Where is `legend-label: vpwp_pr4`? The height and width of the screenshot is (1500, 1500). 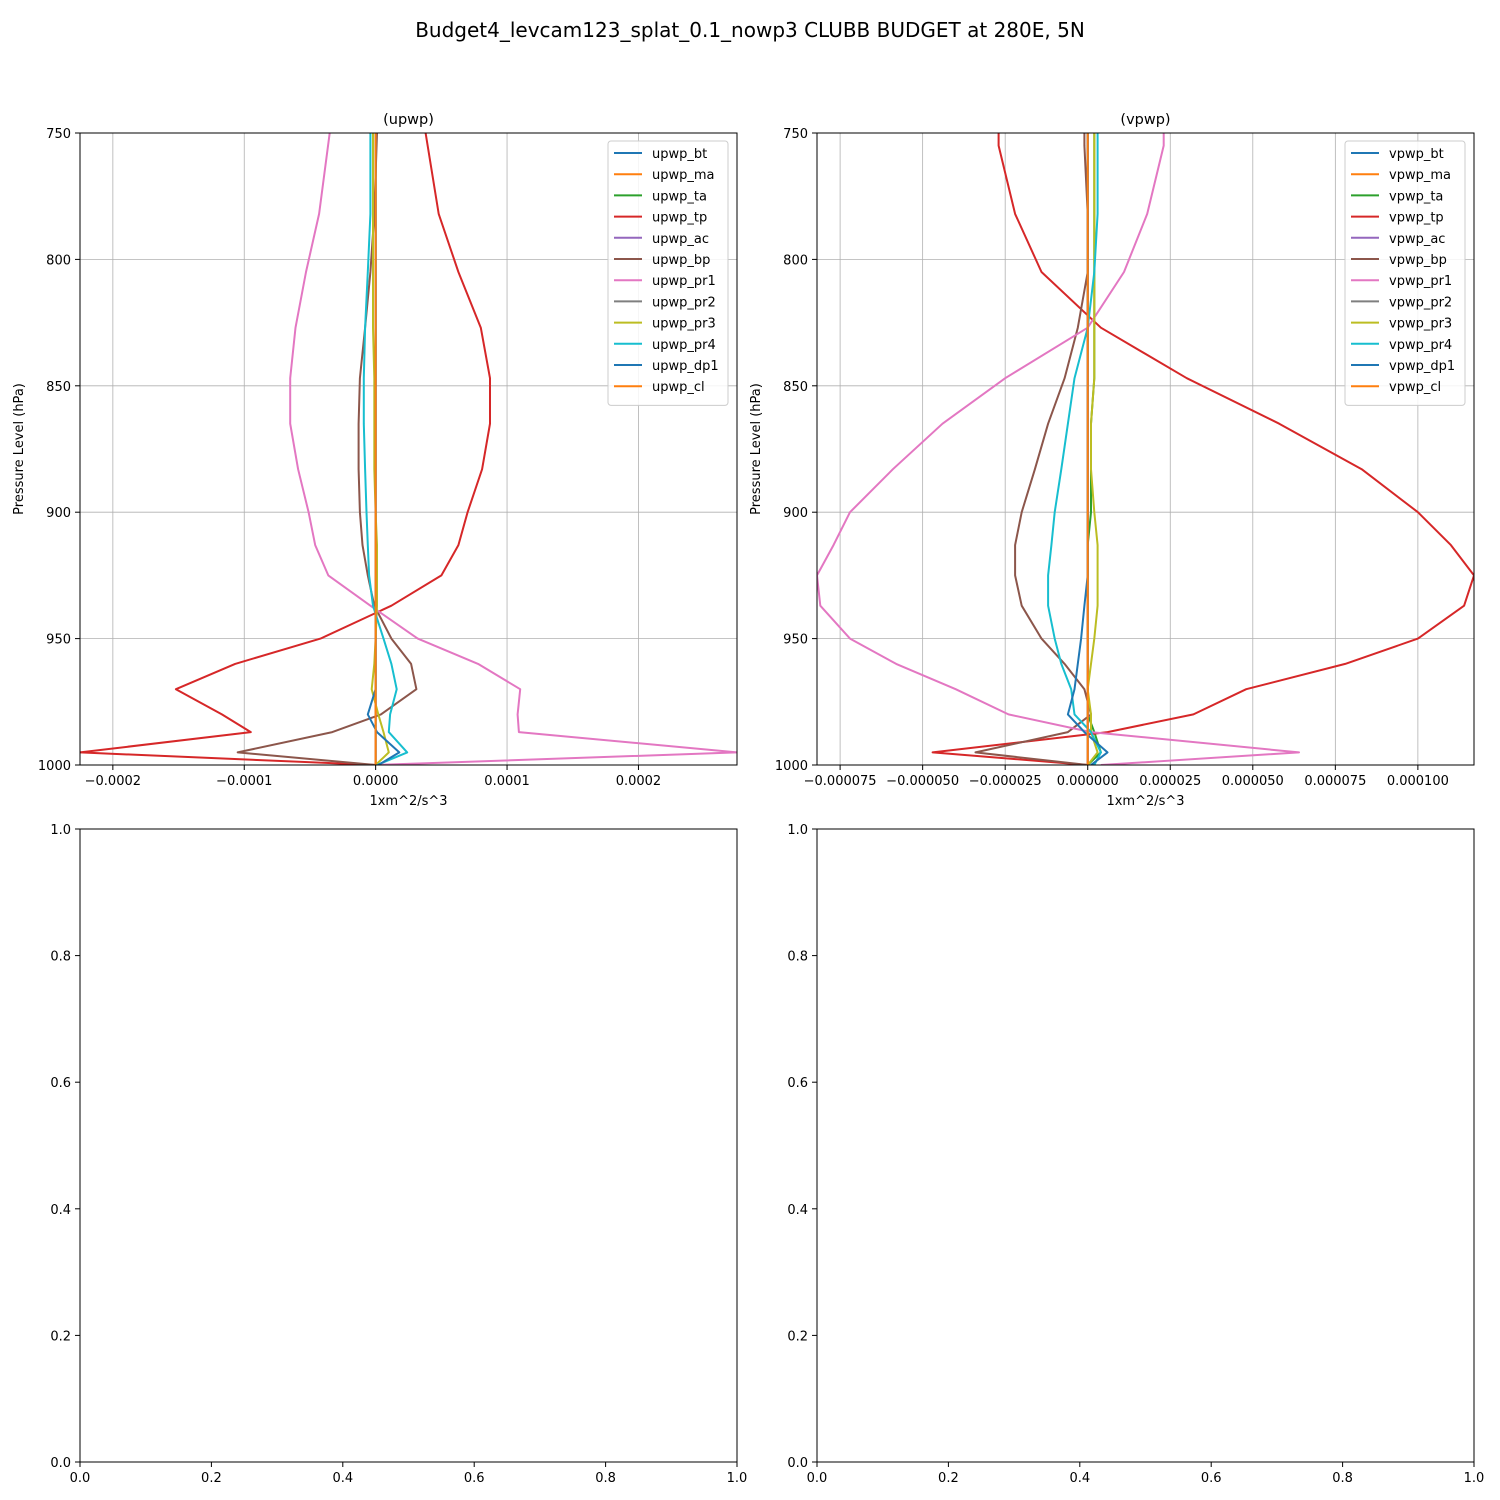
legend-label: vpwp_pr4 is located at coordinates (1420, 345).